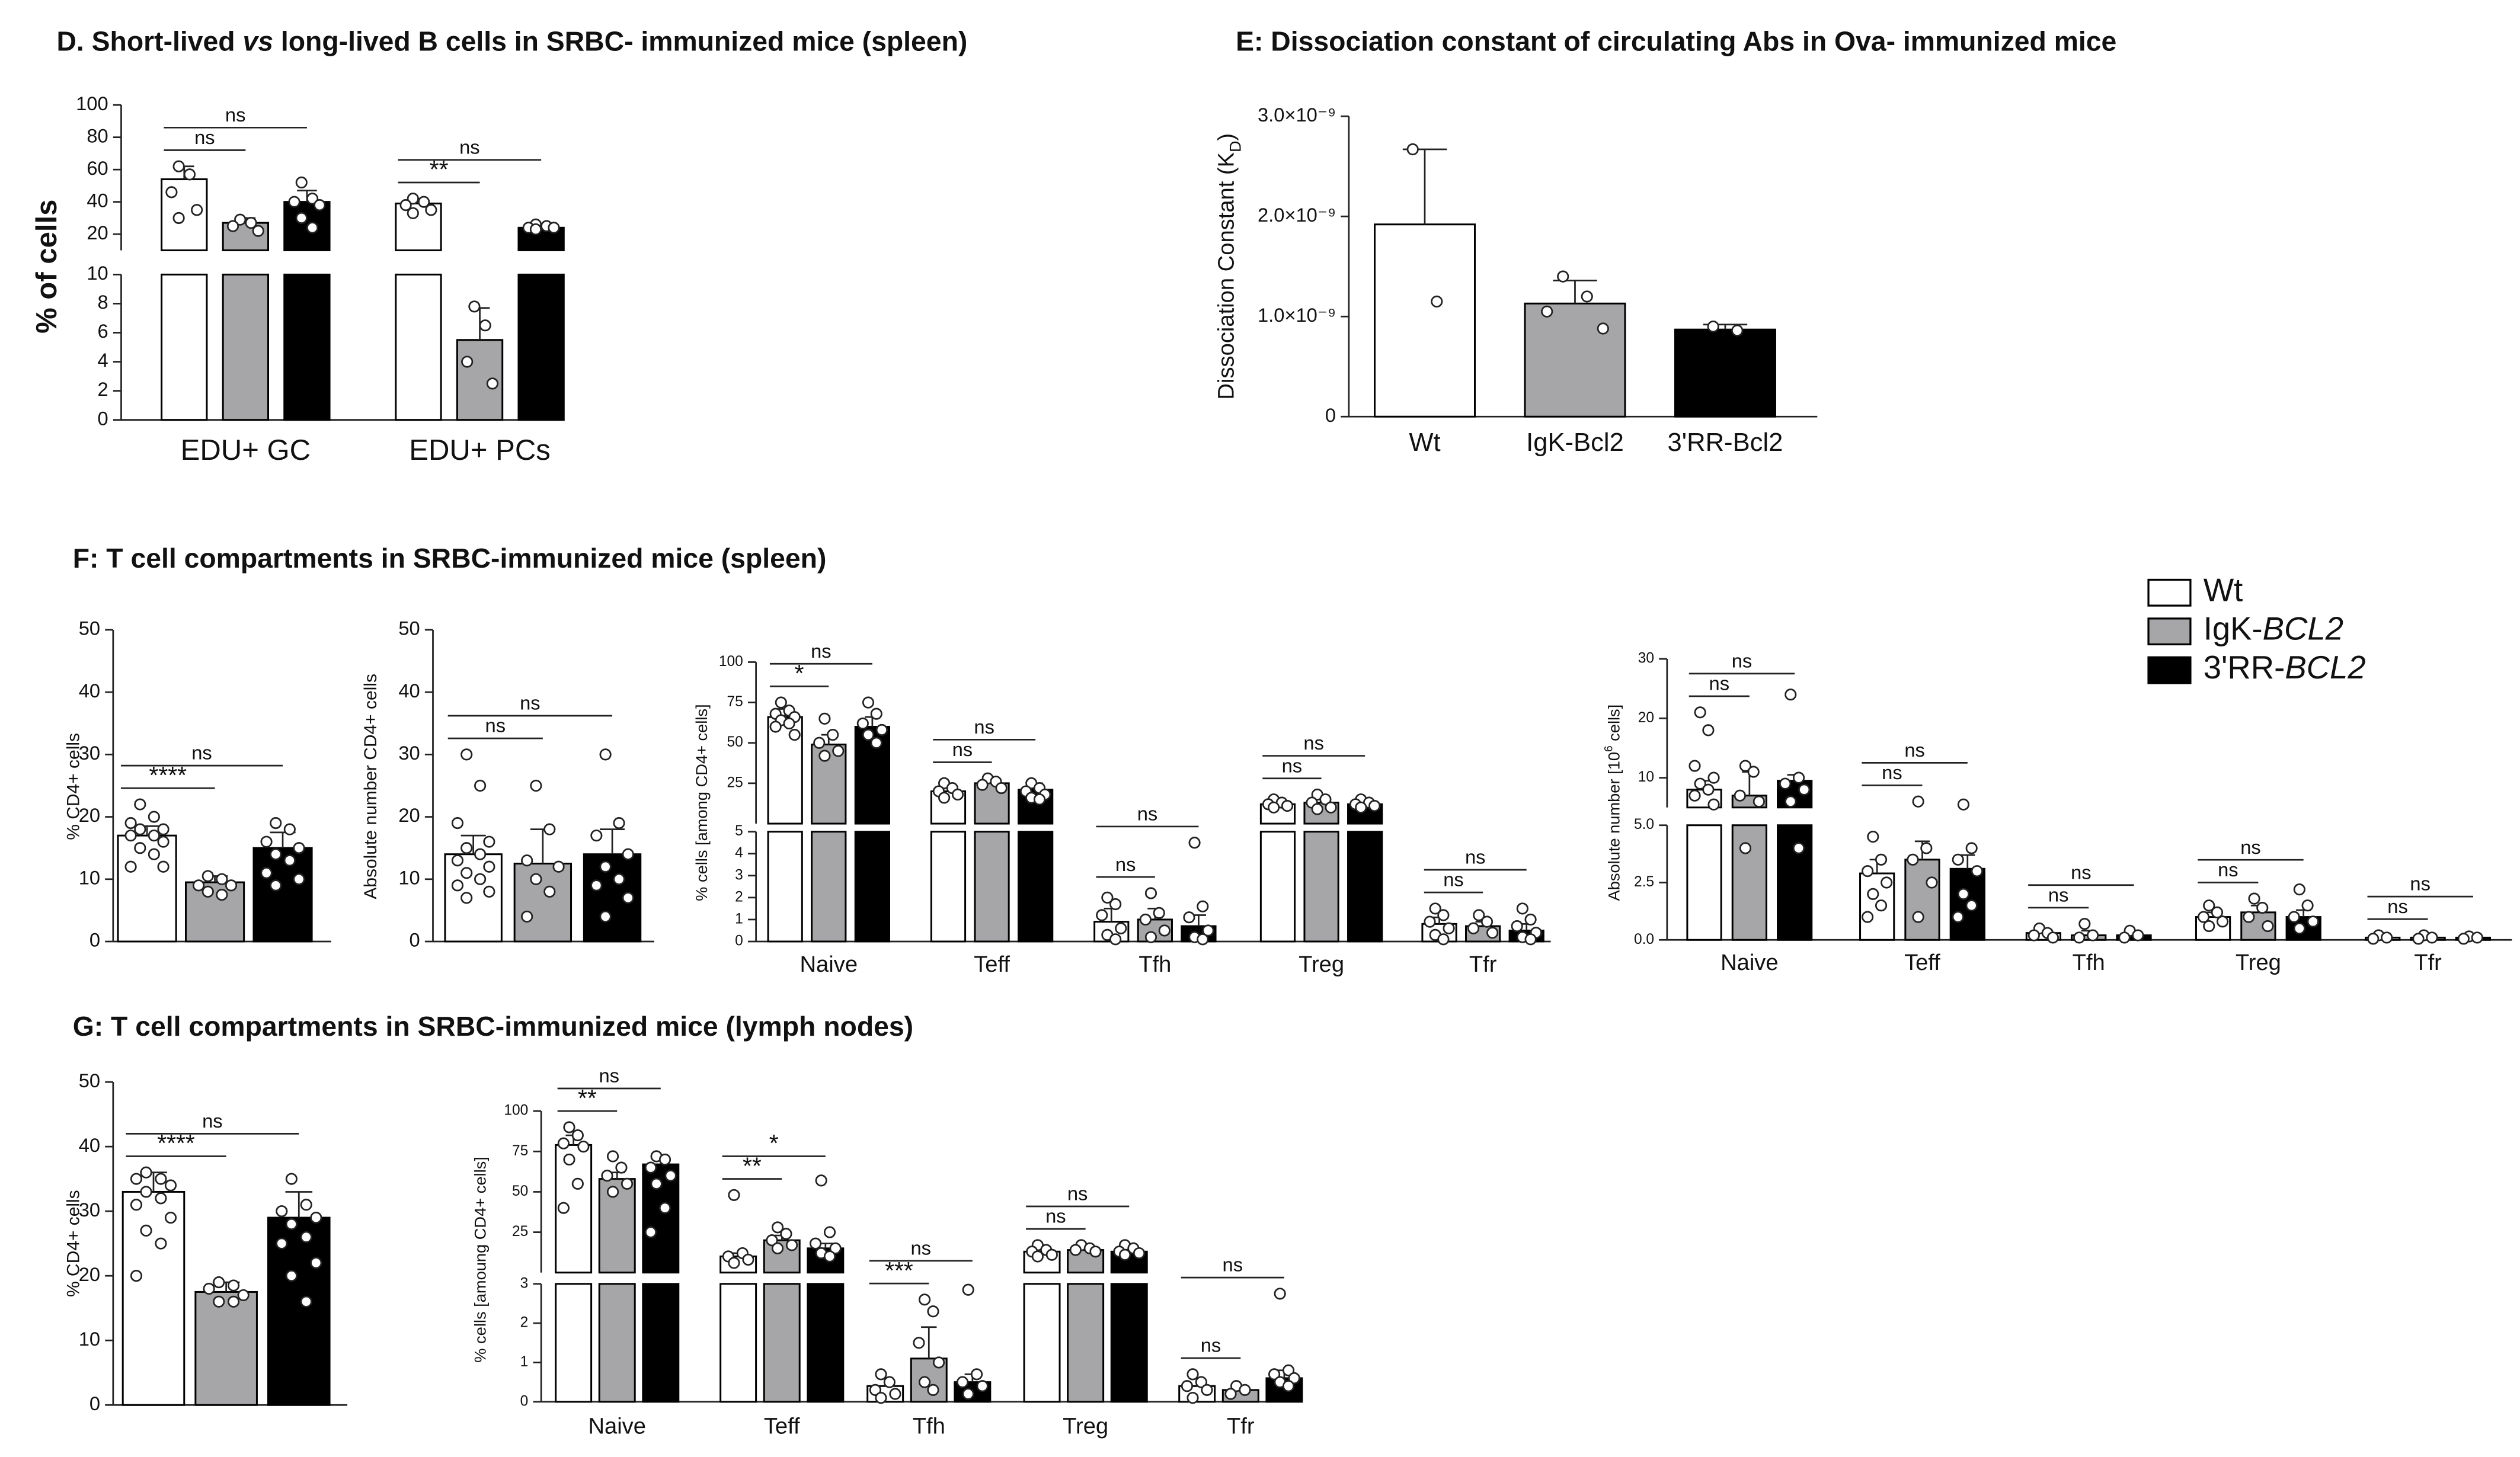 Image resolution: width=2520 pixels, height=1457 pixels. What do you see at coordinates (2223, 590) in the screenshot?
I see `legend-label: Wt` at bounding box center [2223, 590].